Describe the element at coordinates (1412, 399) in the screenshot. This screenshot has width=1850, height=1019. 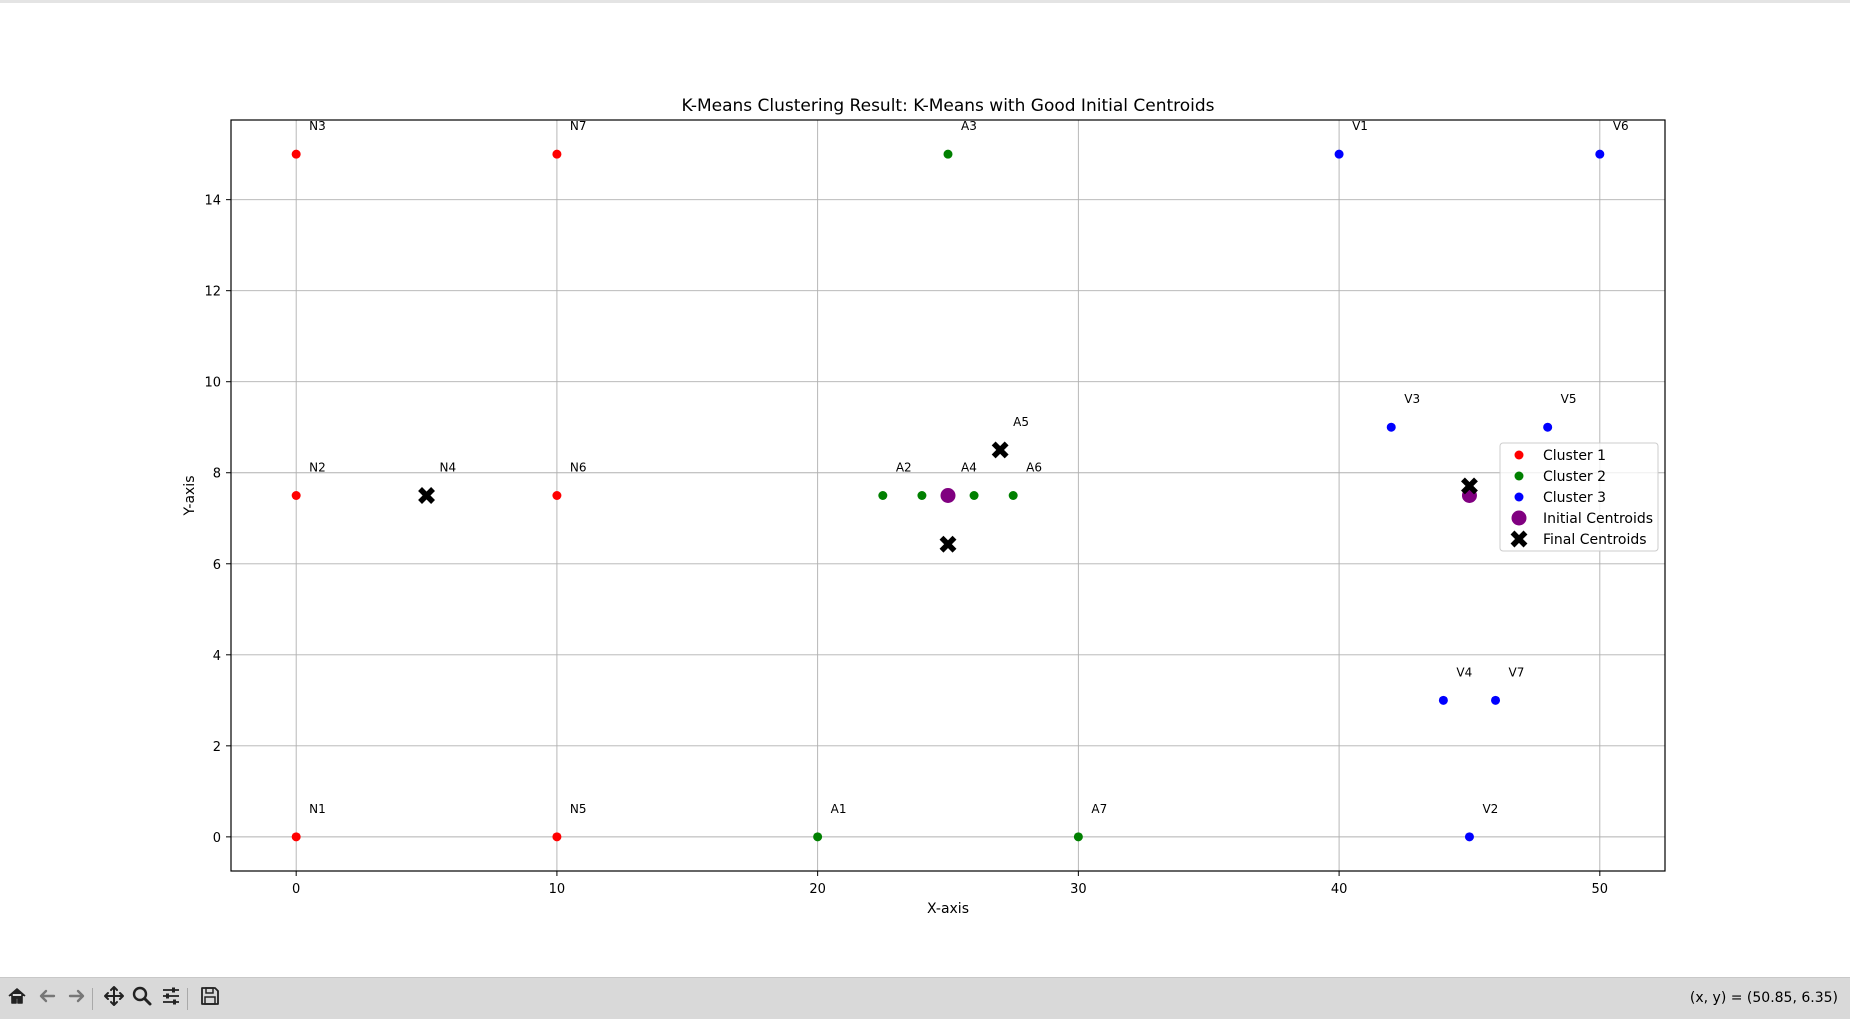
I see `point-label: V3` at that location.